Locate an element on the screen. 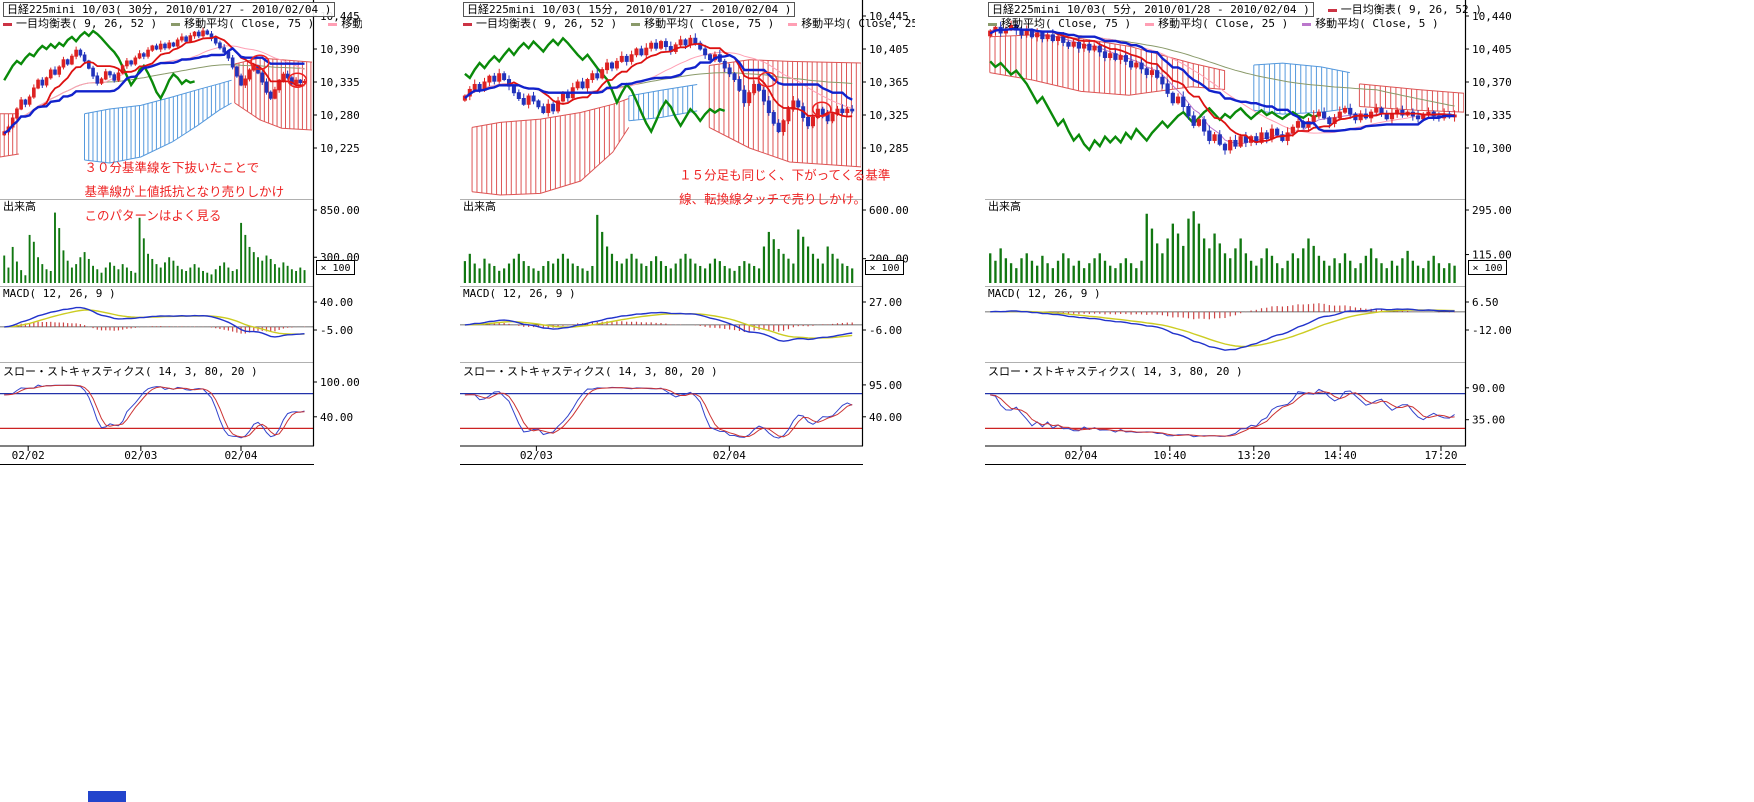 The image size is (1754, 802). price-tick-label: 10,285 is located at coordinates (889, 148).